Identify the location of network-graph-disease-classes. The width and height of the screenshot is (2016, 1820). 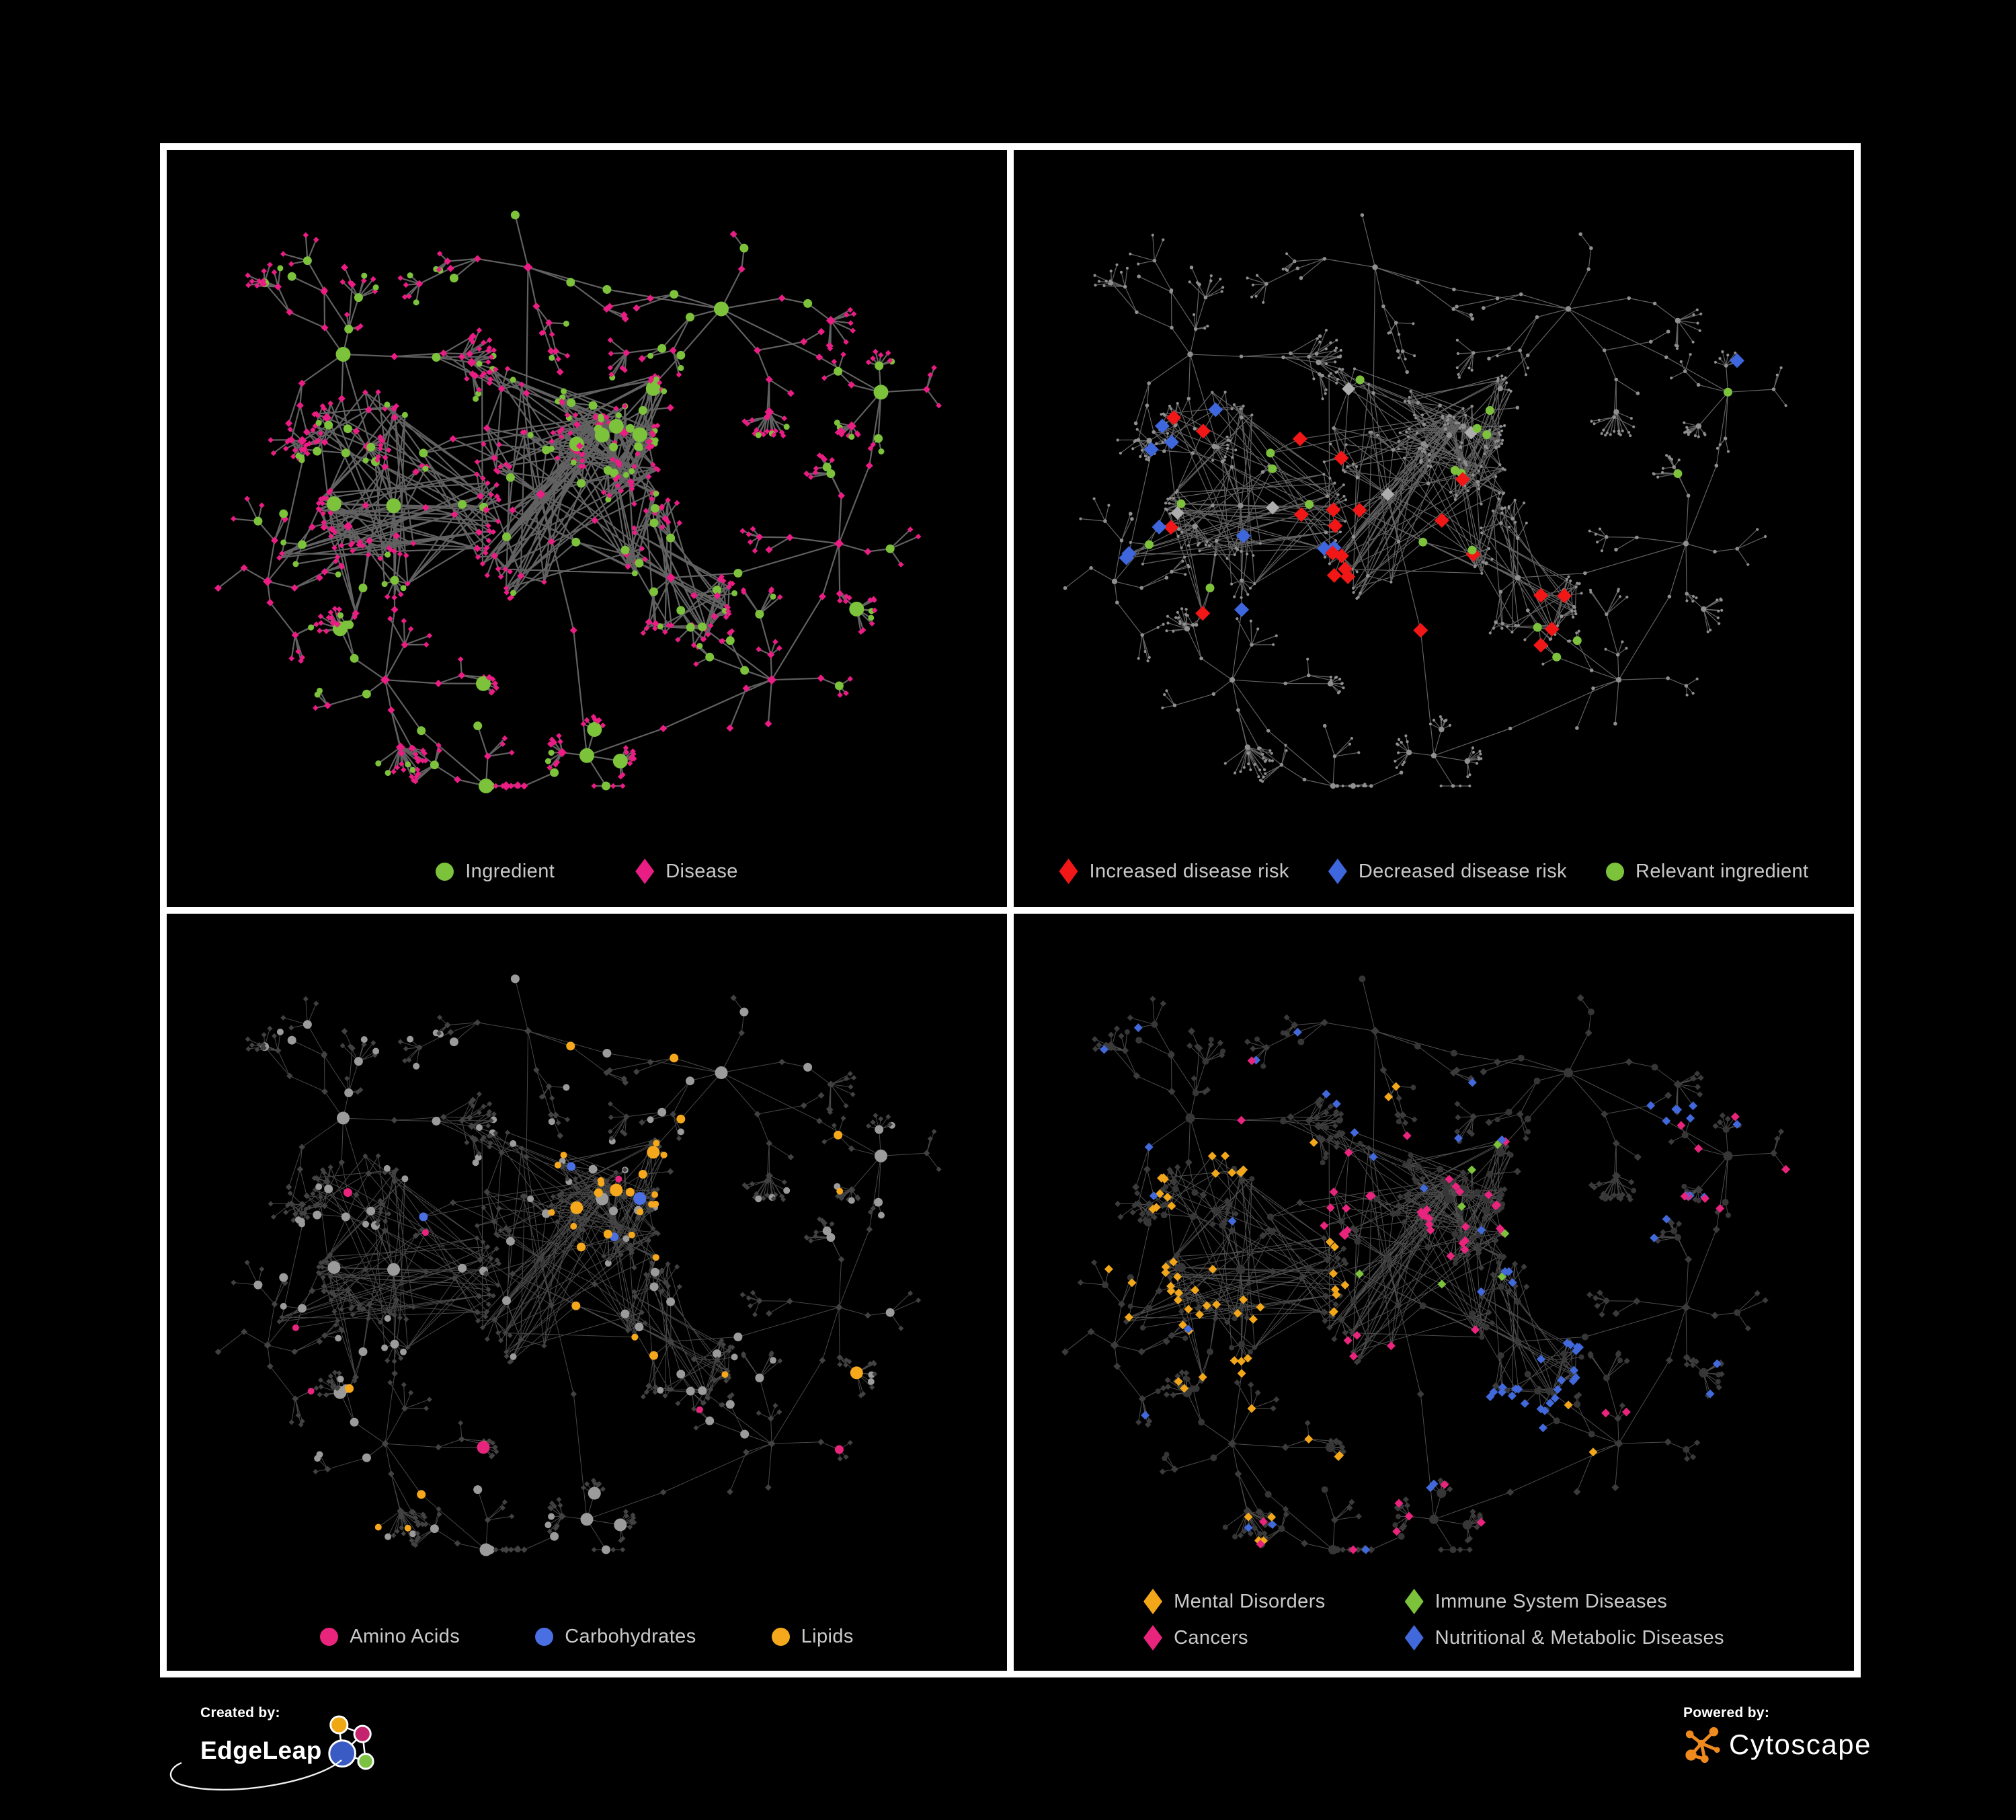
(1426, 1264).